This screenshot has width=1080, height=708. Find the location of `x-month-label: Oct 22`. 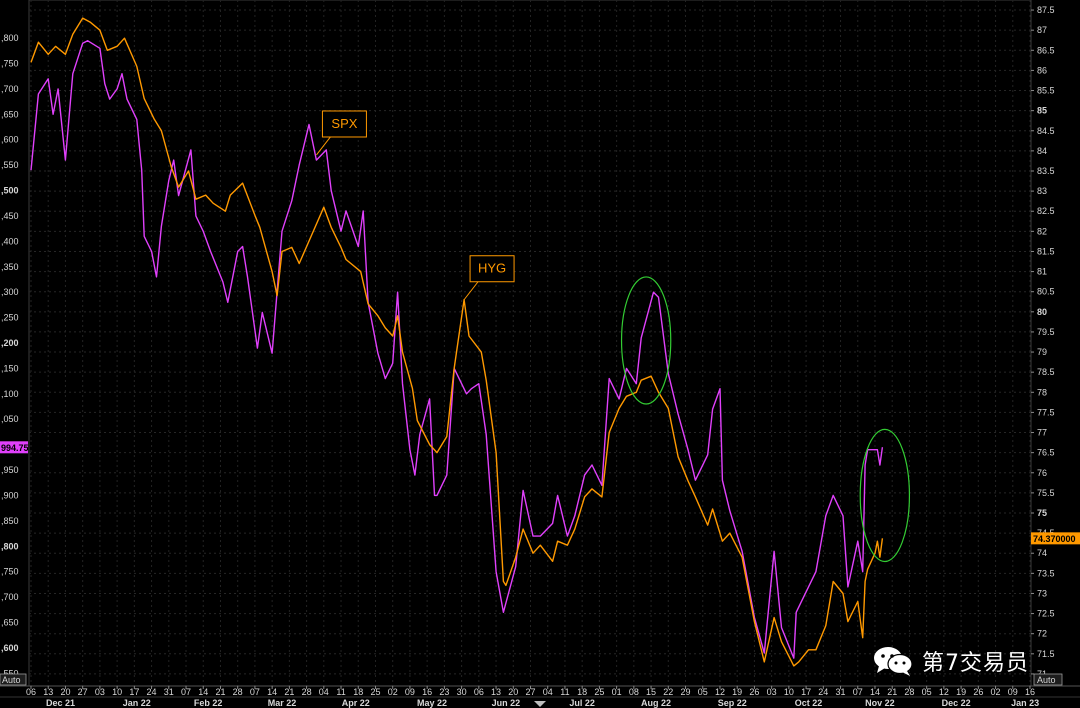

x-month-label: Oct 22 is located at coordinates (809, 703).